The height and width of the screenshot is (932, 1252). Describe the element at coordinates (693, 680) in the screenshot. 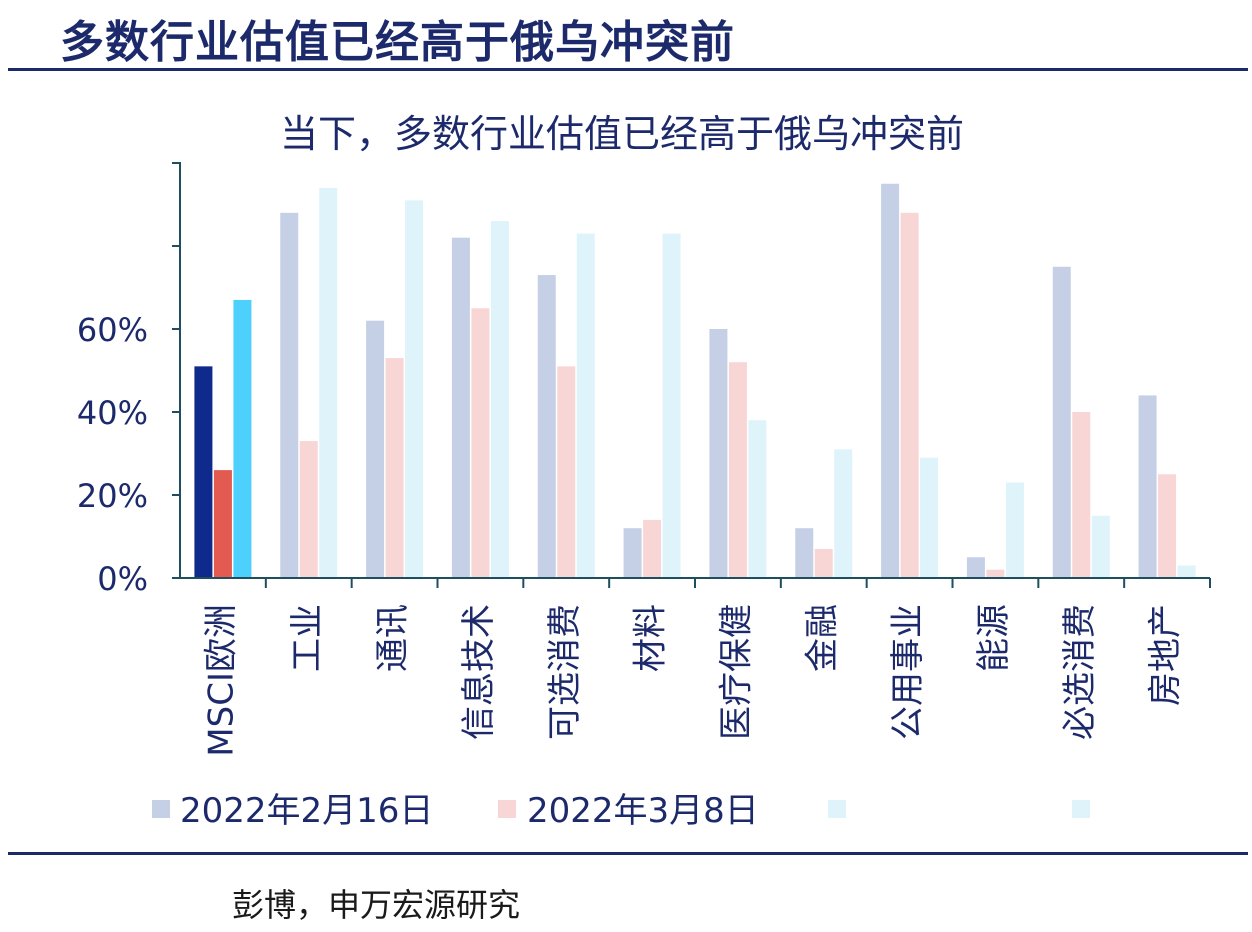

I see `x-axis-labels: MSCI欧洲 工业 通讯 信息技术 可选消费 材料 医疗保健 金融 公用事业 能源 必选消费 房地产` at that location.